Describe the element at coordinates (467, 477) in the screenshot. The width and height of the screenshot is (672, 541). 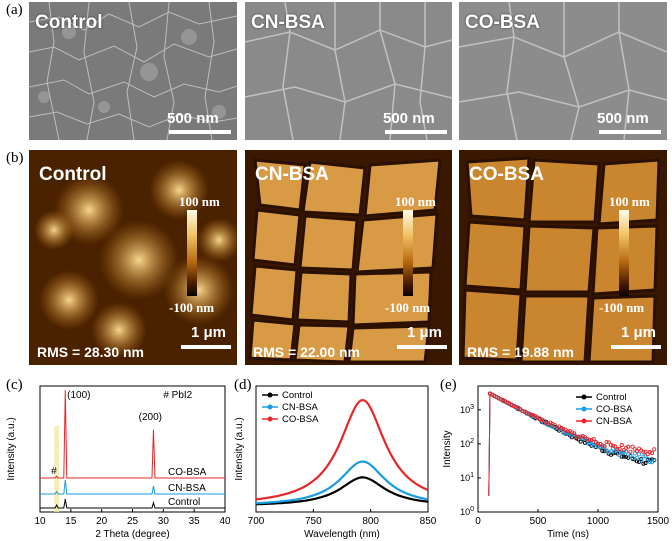
I see `y-tick-label: 101` at that location.